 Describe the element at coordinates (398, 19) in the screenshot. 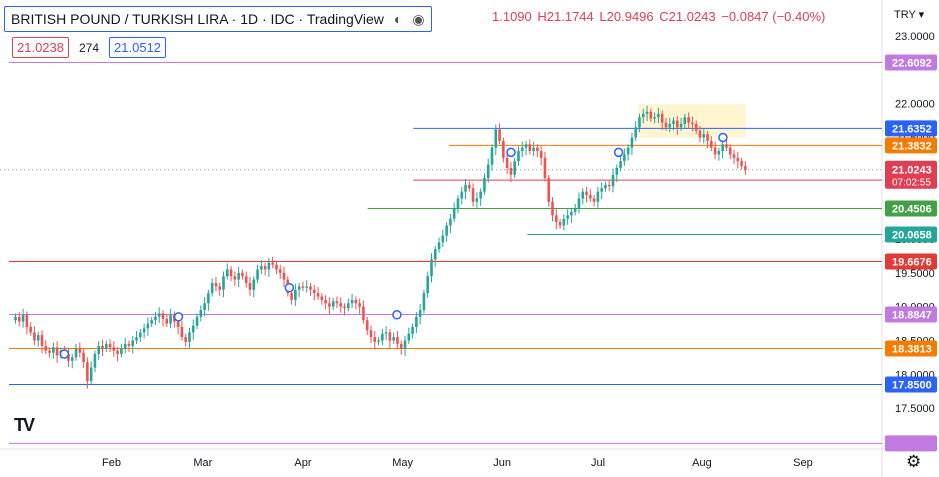

I see `hide-legend-icon: ◐` at that location.